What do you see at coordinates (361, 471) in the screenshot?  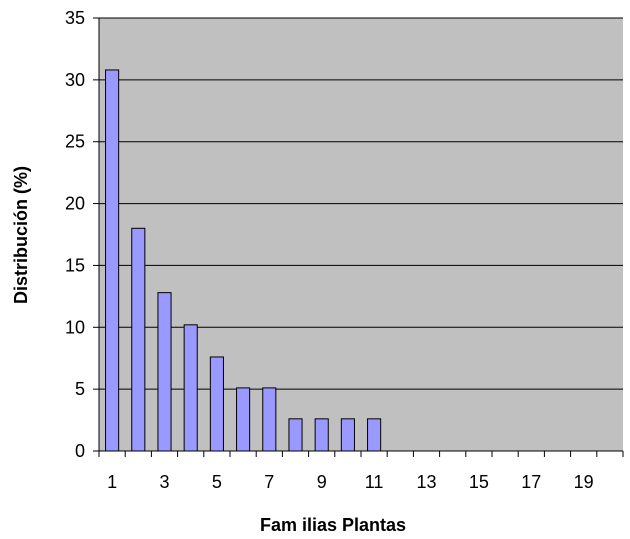 I see `x-ticks: 1 3 5 7 9 11 13 15 17 19` at bounding box center [361, 471].